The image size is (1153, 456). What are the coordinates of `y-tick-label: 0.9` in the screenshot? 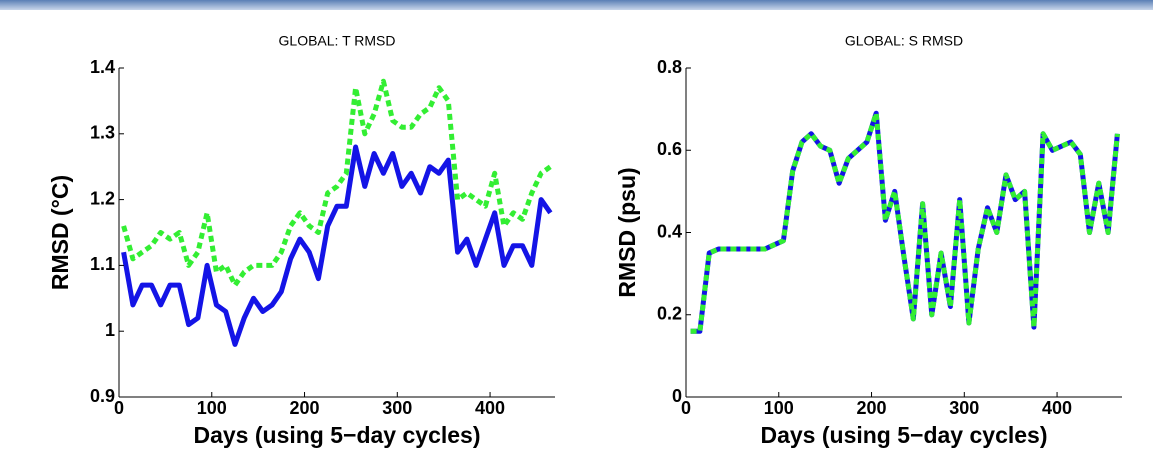 It's located at (102, 396).